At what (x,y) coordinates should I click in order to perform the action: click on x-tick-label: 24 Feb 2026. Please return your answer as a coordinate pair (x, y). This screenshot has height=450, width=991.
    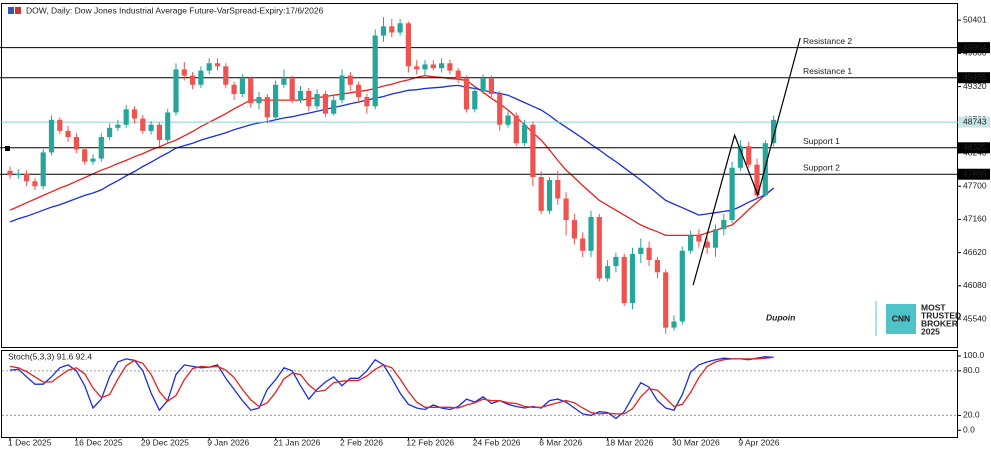
    Looking at the image, I should click on (497, 442).